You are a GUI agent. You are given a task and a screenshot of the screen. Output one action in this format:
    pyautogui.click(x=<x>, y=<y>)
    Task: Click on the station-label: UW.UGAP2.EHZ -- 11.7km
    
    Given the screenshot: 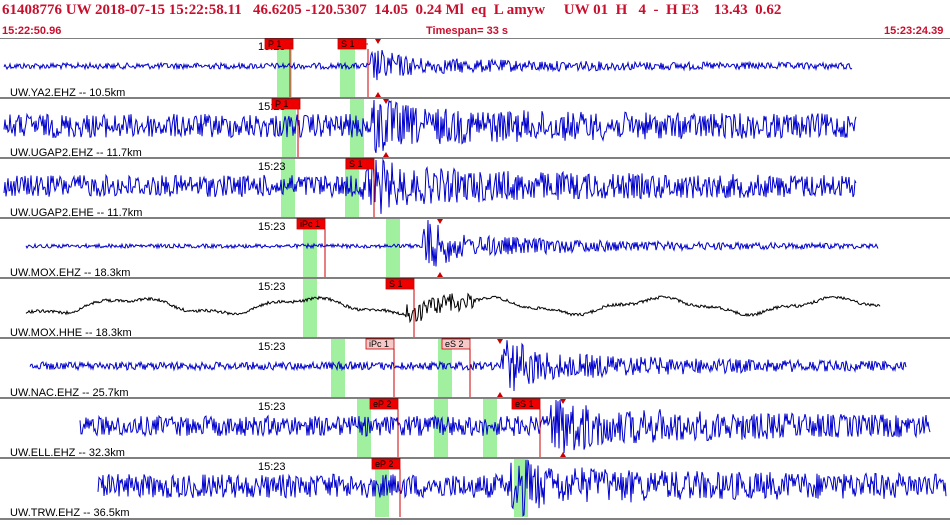 What is the action you would take?
    pyautogui.click(x=76, y=153)
    